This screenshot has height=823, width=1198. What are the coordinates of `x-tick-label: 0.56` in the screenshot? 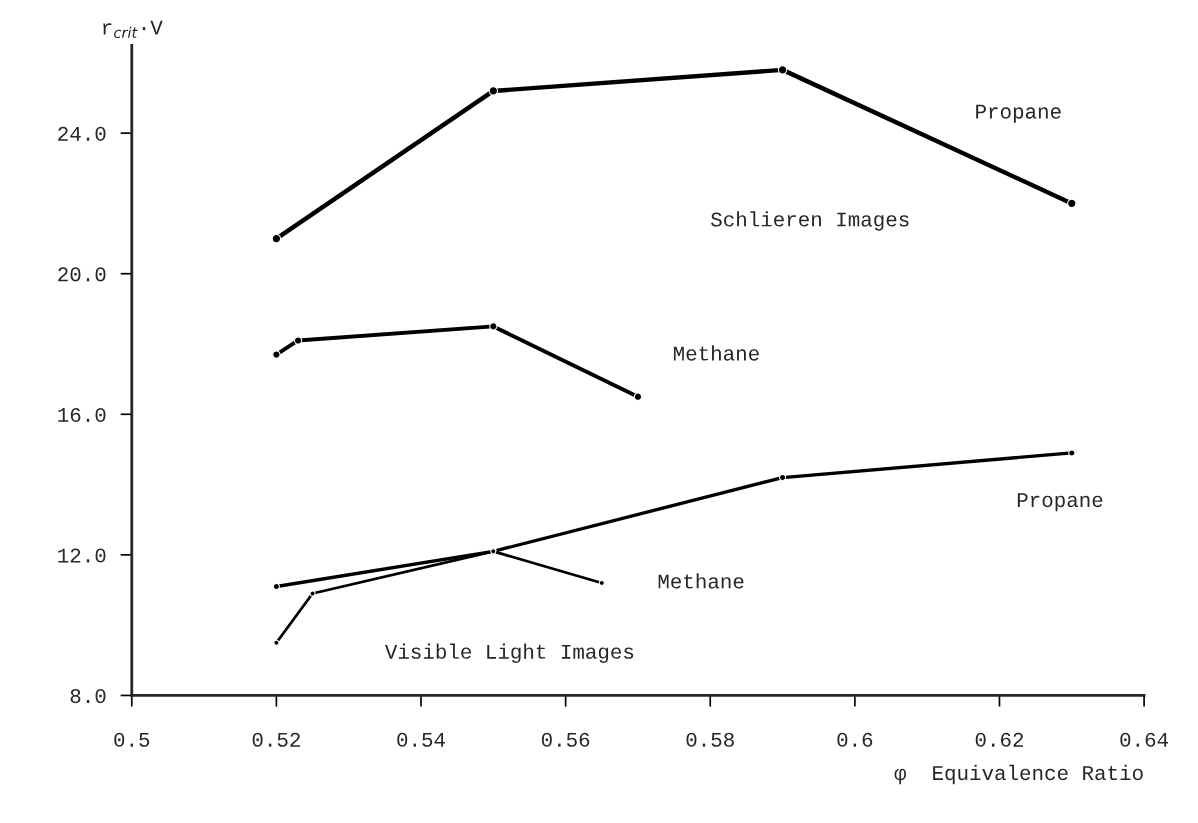 It's located at (565, 739).